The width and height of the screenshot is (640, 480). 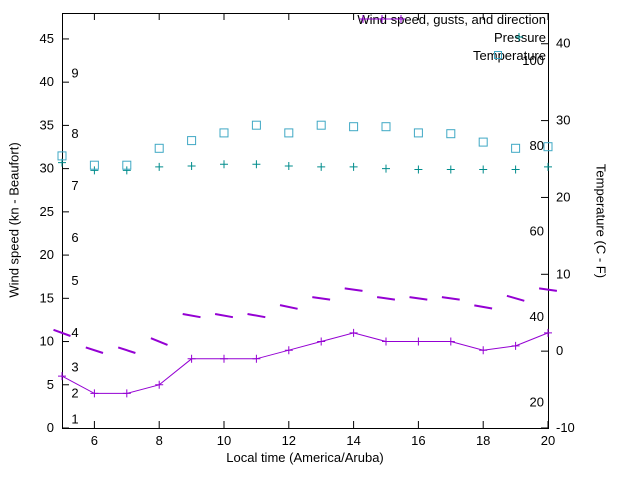 What do you see at coordinates (14, 220) in the screenshot?
I see `left-axis-title: Wind speed (kn - Beaufort)` at bounding box center [14, 220].